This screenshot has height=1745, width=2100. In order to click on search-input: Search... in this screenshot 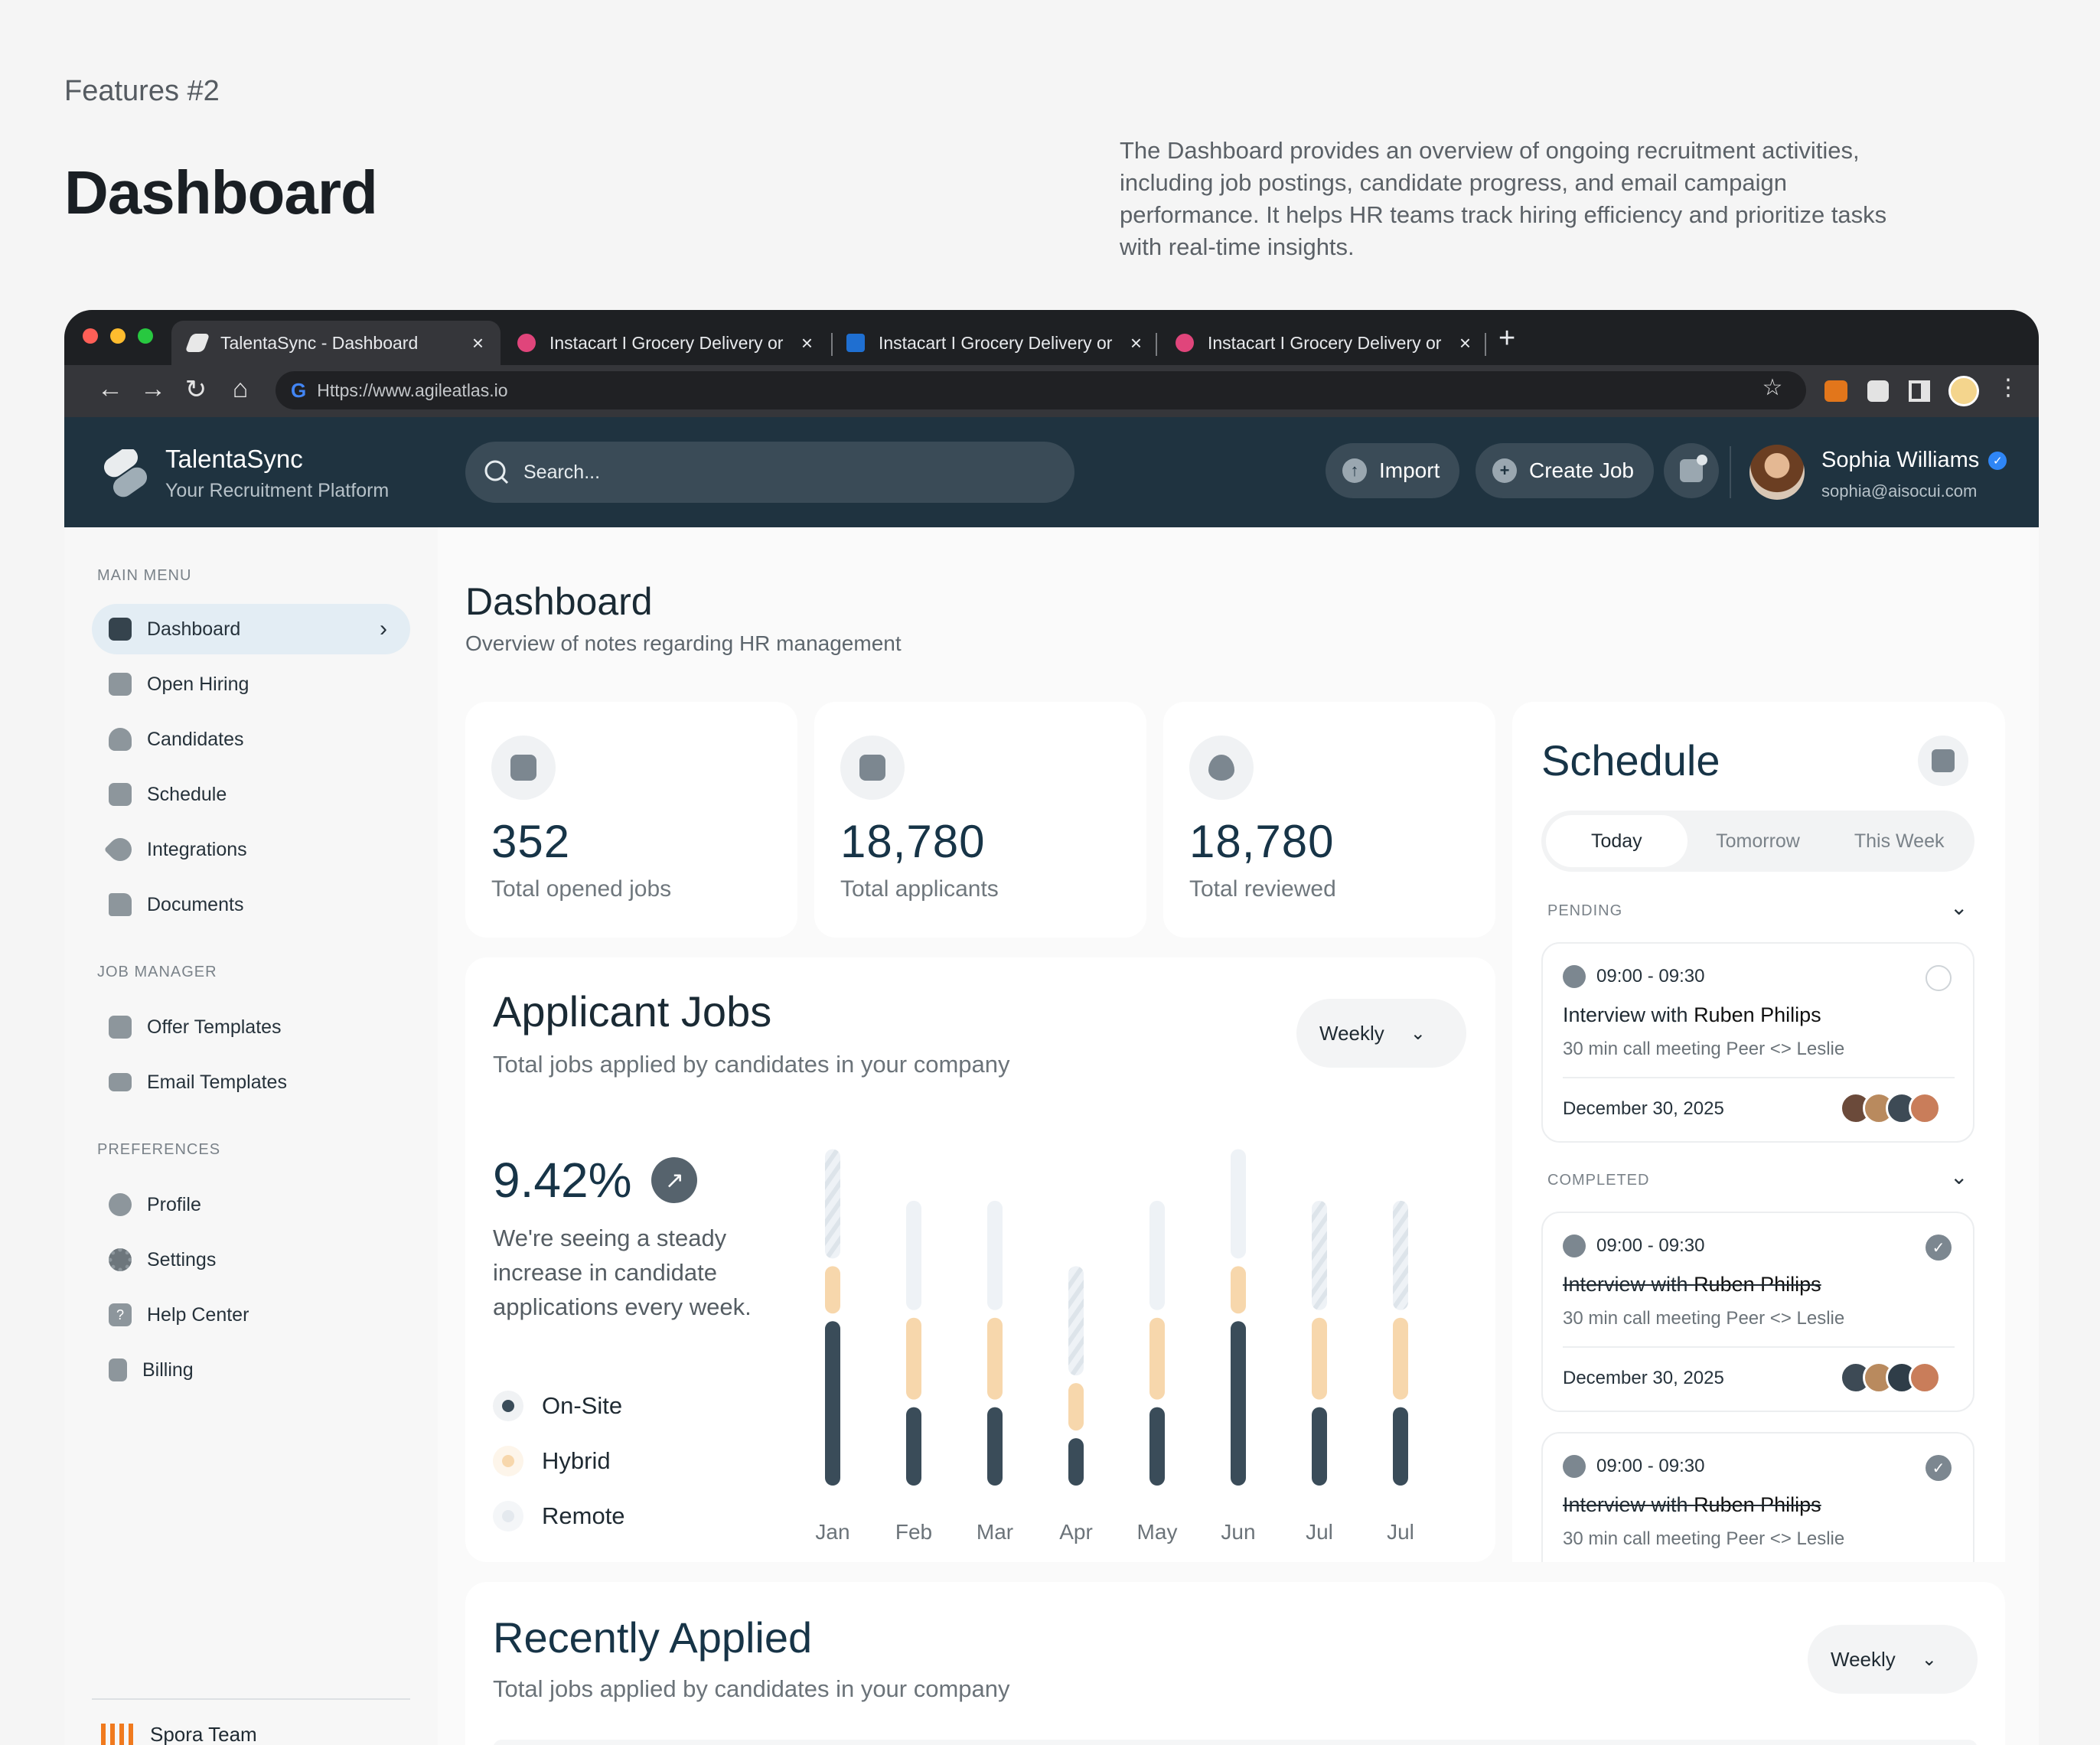, I will do `click(769, 472)`.